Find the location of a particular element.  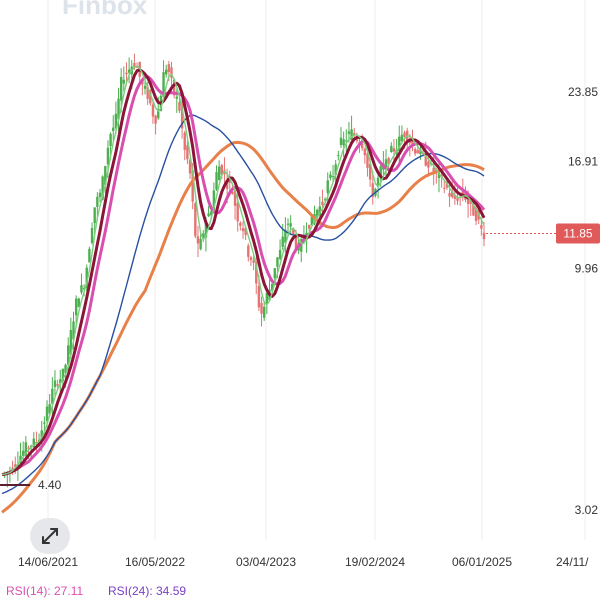

watermark-text: Finbox is located at coordinates (105, 10).